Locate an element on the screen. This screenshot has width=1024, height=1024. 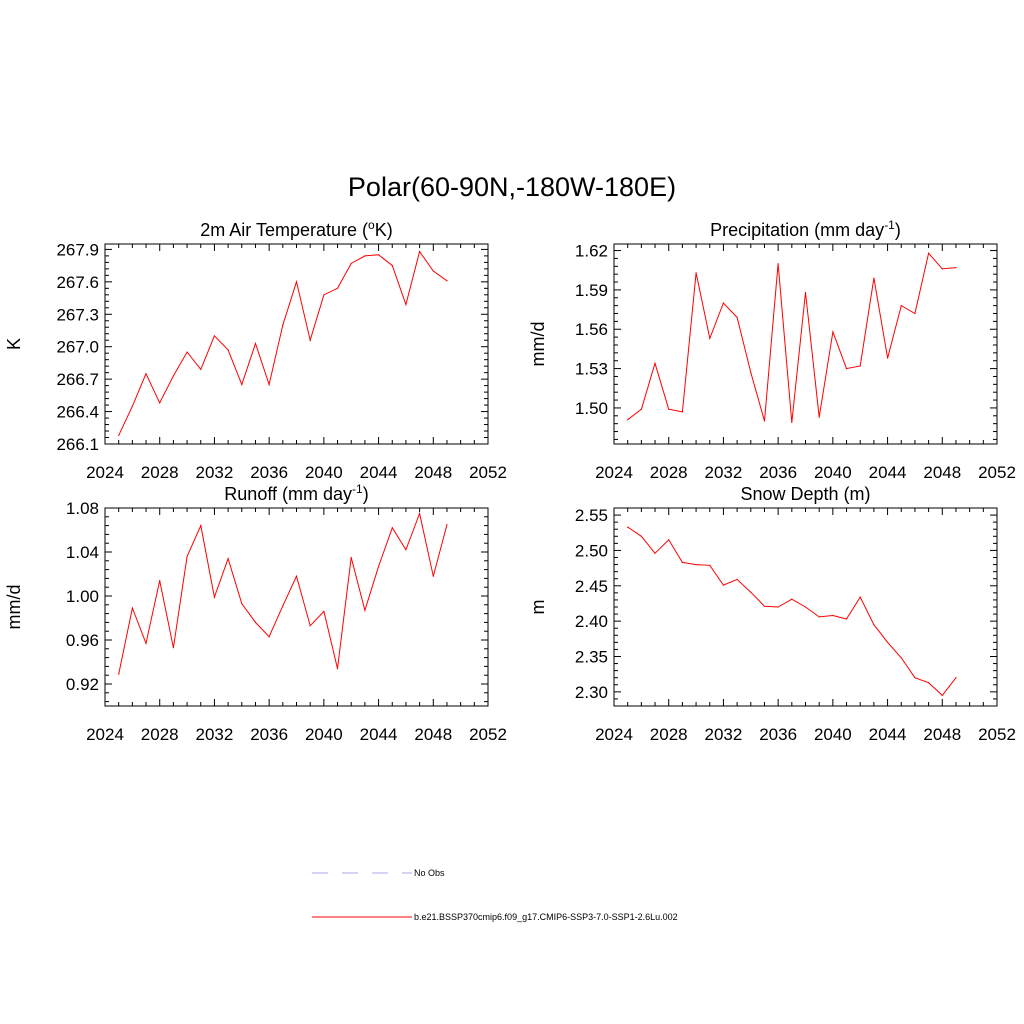
y-tick-label: 266.7 is located at coordinates (77, 379).